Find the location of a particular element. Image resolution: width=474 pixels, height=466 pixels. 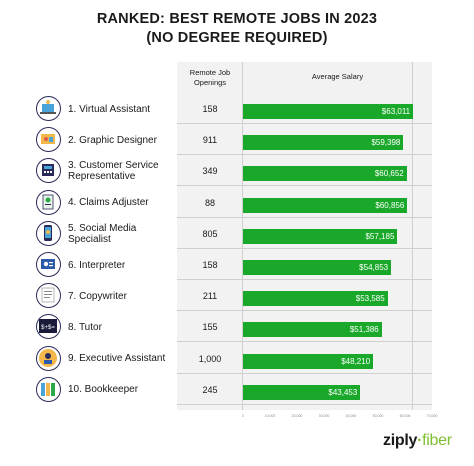

x-tick-label: 20,000 is located at coordinates (297, 416).